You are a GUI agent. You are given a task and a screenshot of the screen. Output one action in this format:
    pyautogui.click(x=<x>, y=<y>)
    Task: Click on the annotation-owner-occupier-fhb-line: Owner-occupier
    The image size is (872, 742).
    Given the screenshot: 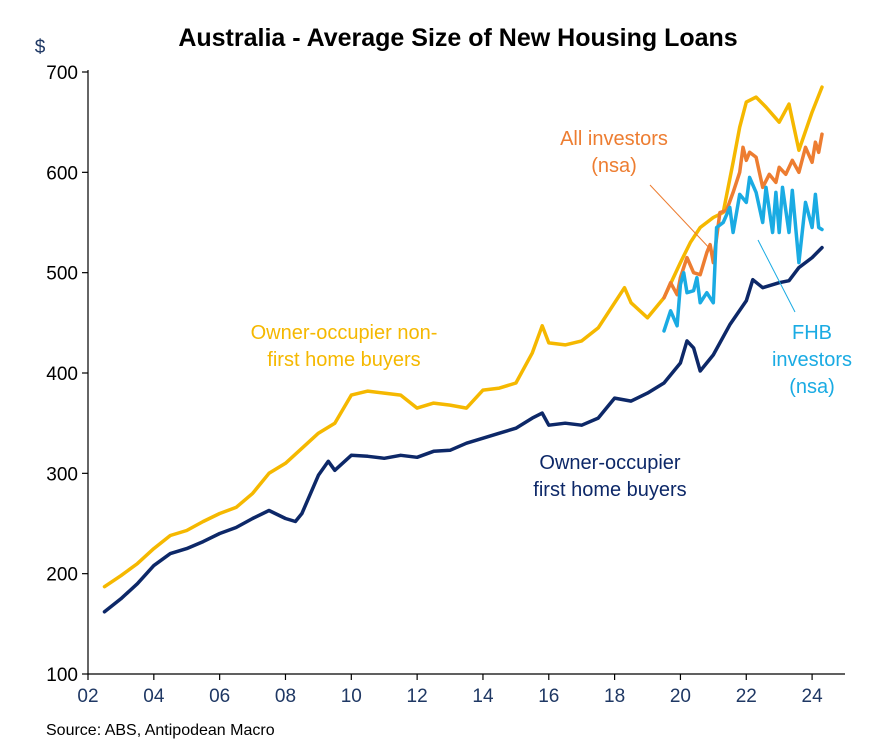 What is the action you would take?
    pyautogui.click(x=610, y=463)
    